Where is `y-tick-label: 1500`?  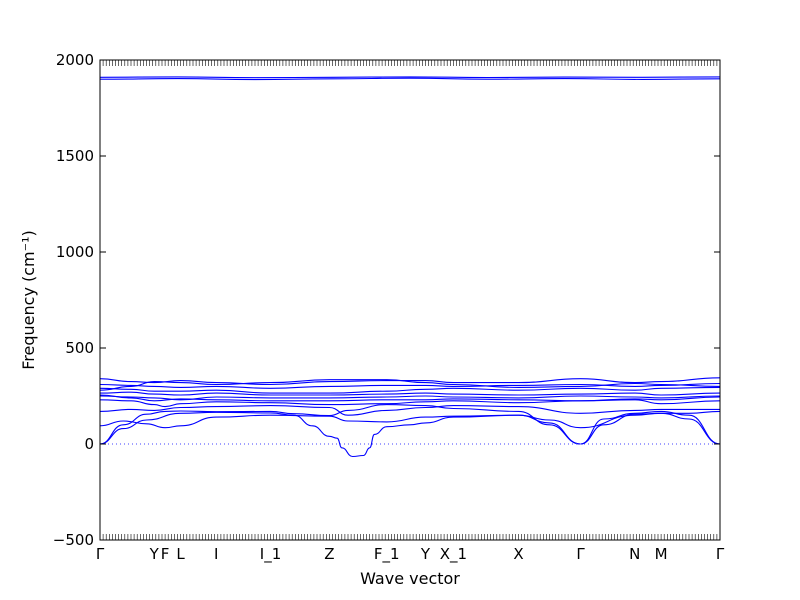
y-tick-label: 1500 is located at coordinates (75, 156).